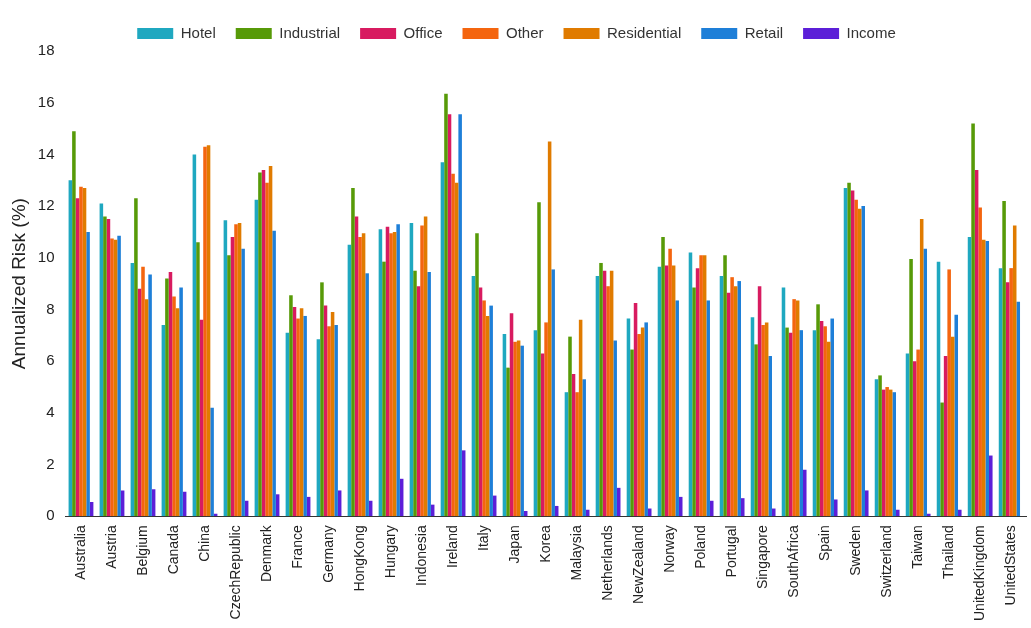 The width and height of the screenshot is (1031, 628). I want to click on x-tick-label: Singapore, so click(761, 557).